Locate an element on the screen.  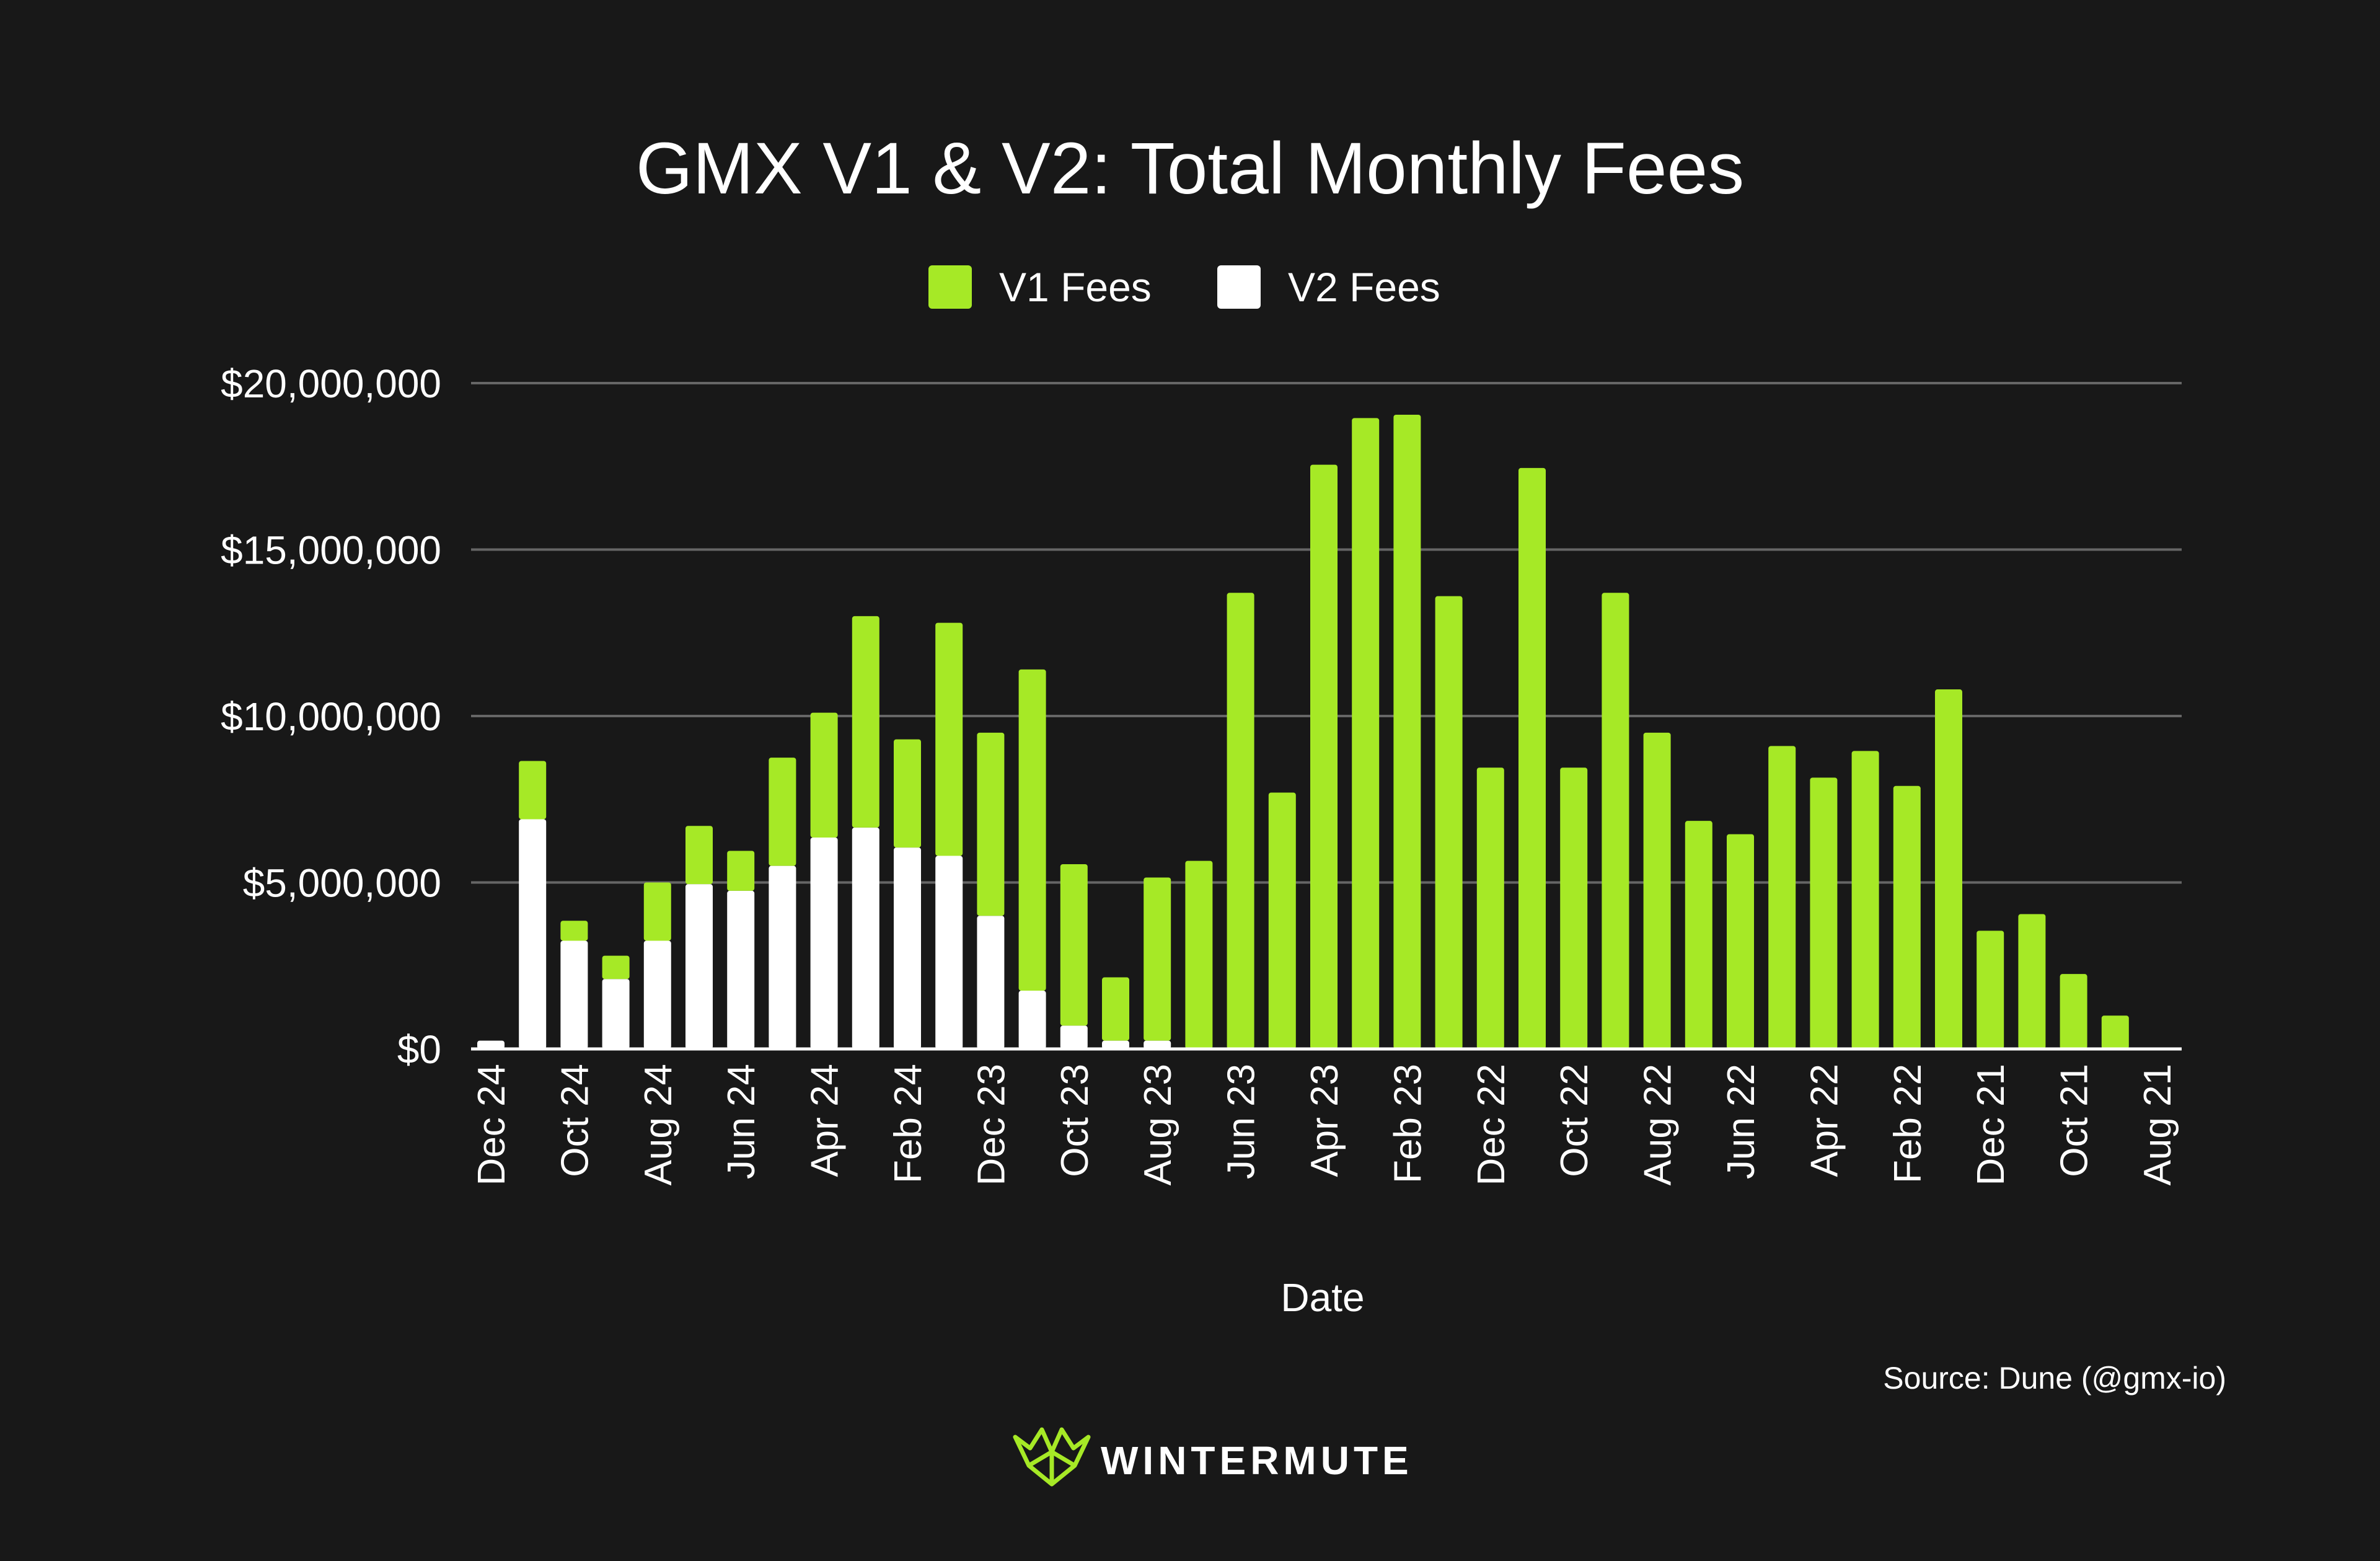
legend: V1 Fees V2 Fees is located at coordinates (1184, 287).